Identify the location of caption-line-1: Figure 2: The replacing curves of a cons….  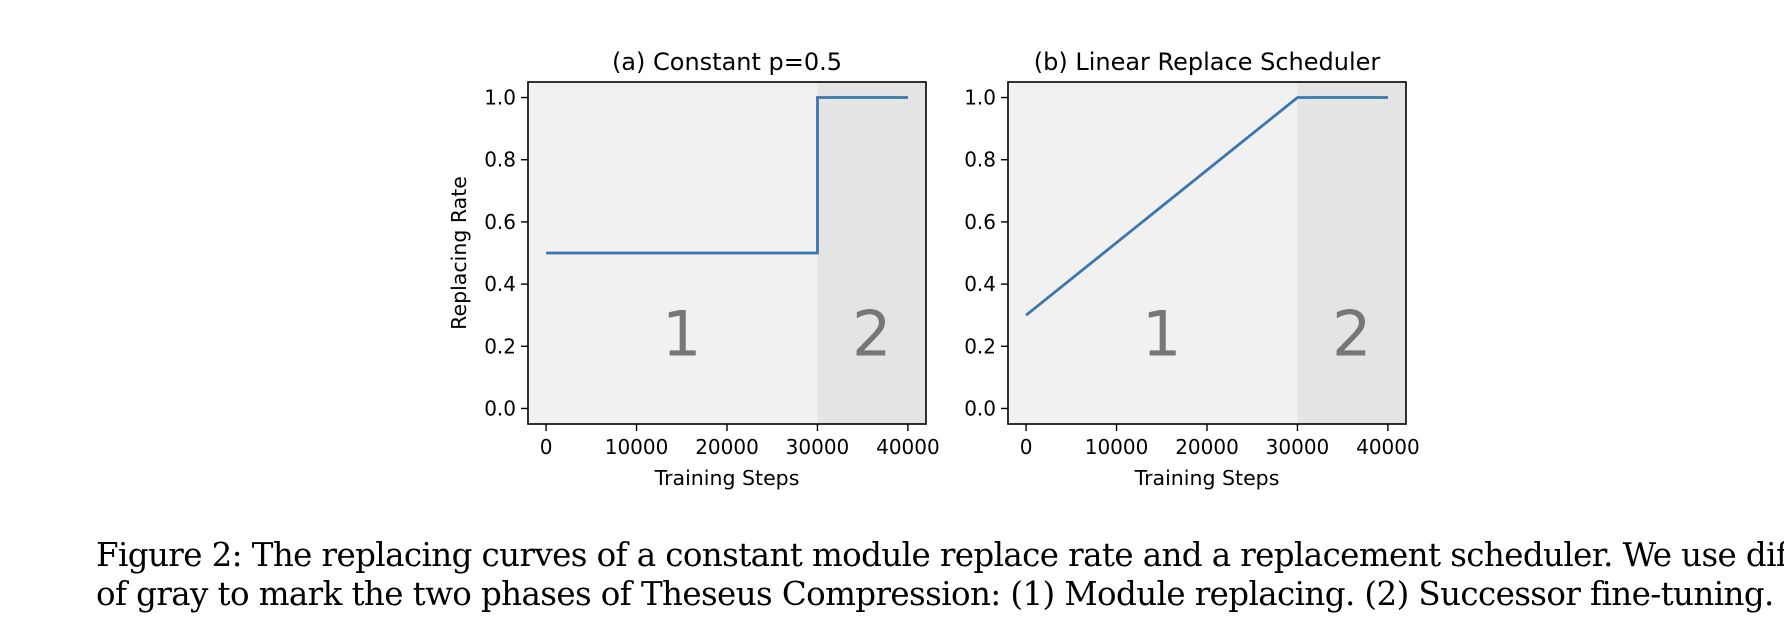
(940, 555).